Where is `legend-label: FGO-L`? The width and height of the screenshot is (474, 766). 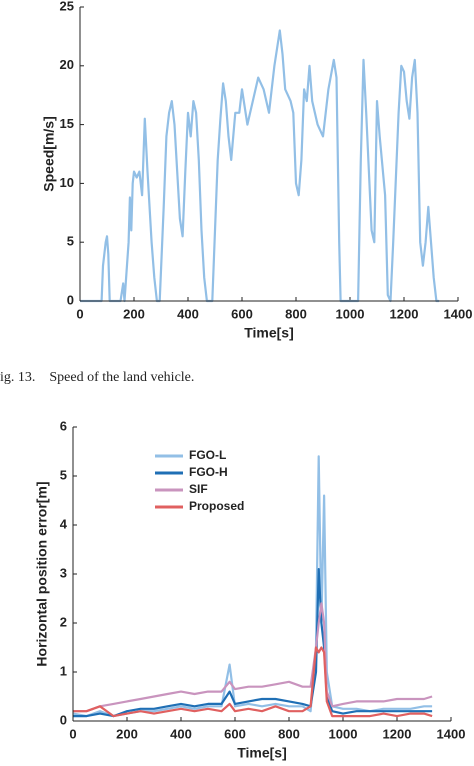 legend-label: FGO-L is located at coordinates (207, 455).